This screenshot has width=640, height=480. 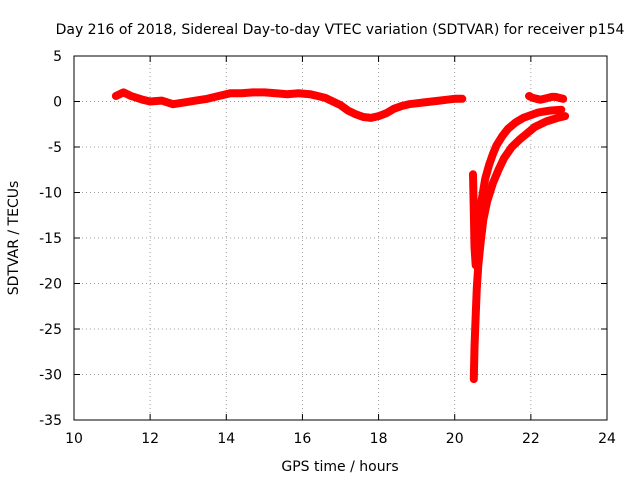 I want to click on x-tick-label: 20, so click(x=455, y=439).